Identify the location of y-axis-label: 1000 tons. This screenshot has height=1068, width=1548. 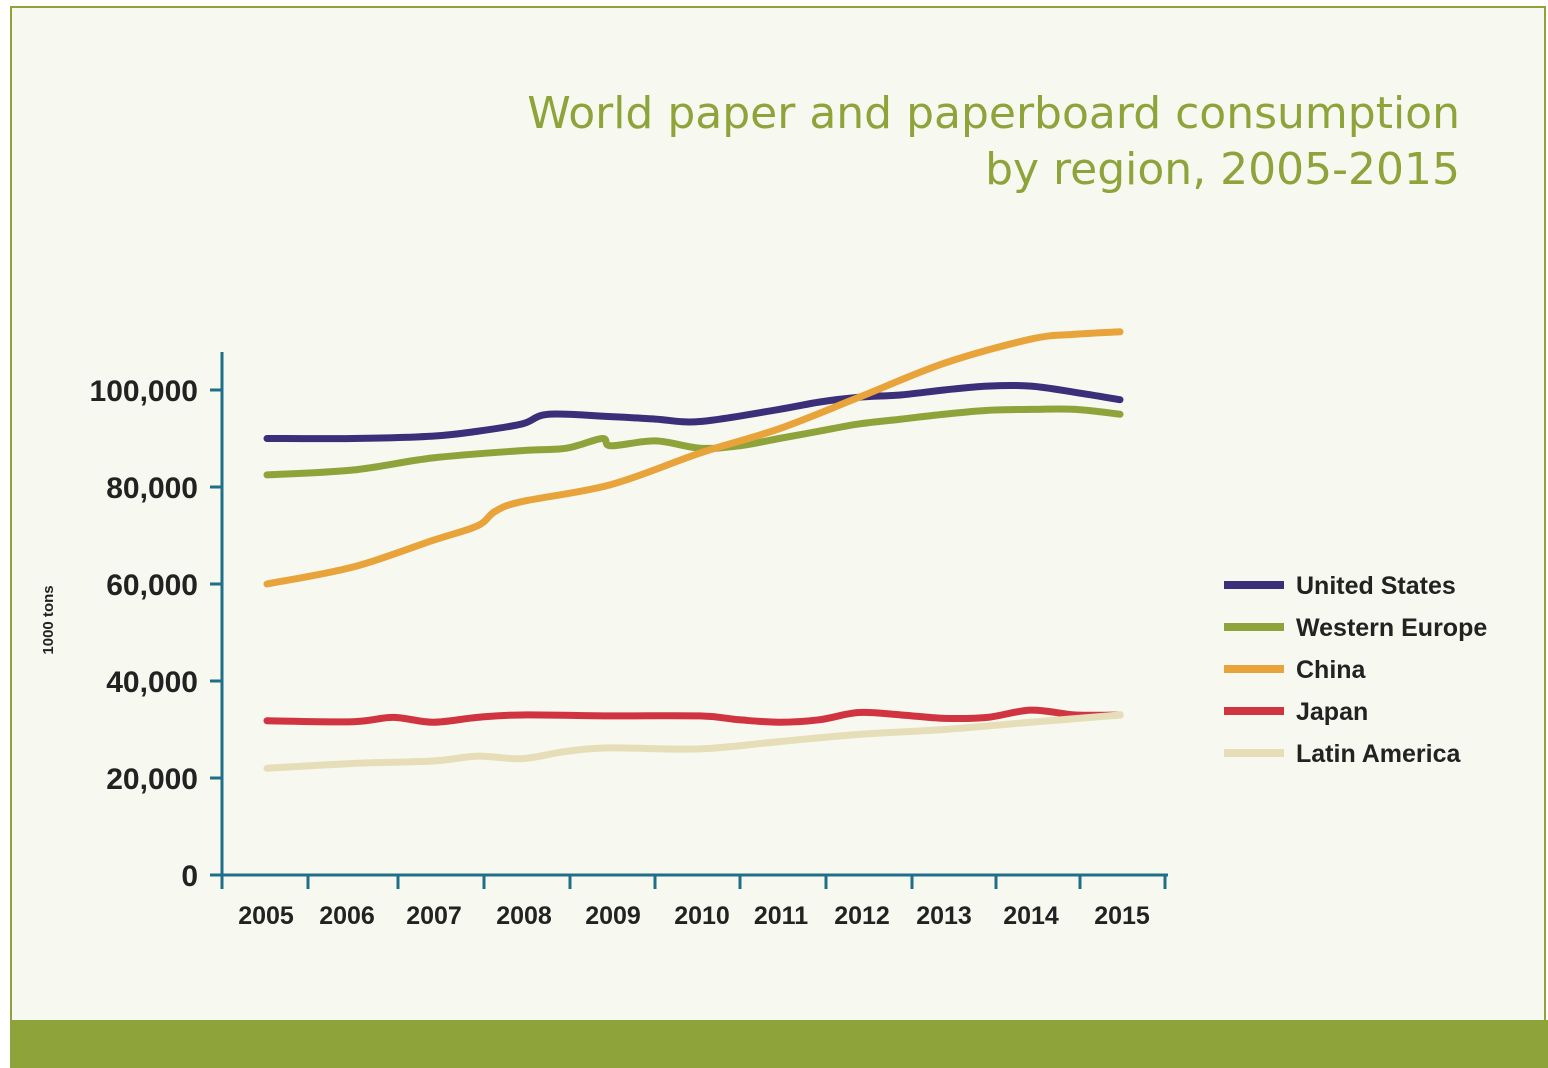
(48, 619).